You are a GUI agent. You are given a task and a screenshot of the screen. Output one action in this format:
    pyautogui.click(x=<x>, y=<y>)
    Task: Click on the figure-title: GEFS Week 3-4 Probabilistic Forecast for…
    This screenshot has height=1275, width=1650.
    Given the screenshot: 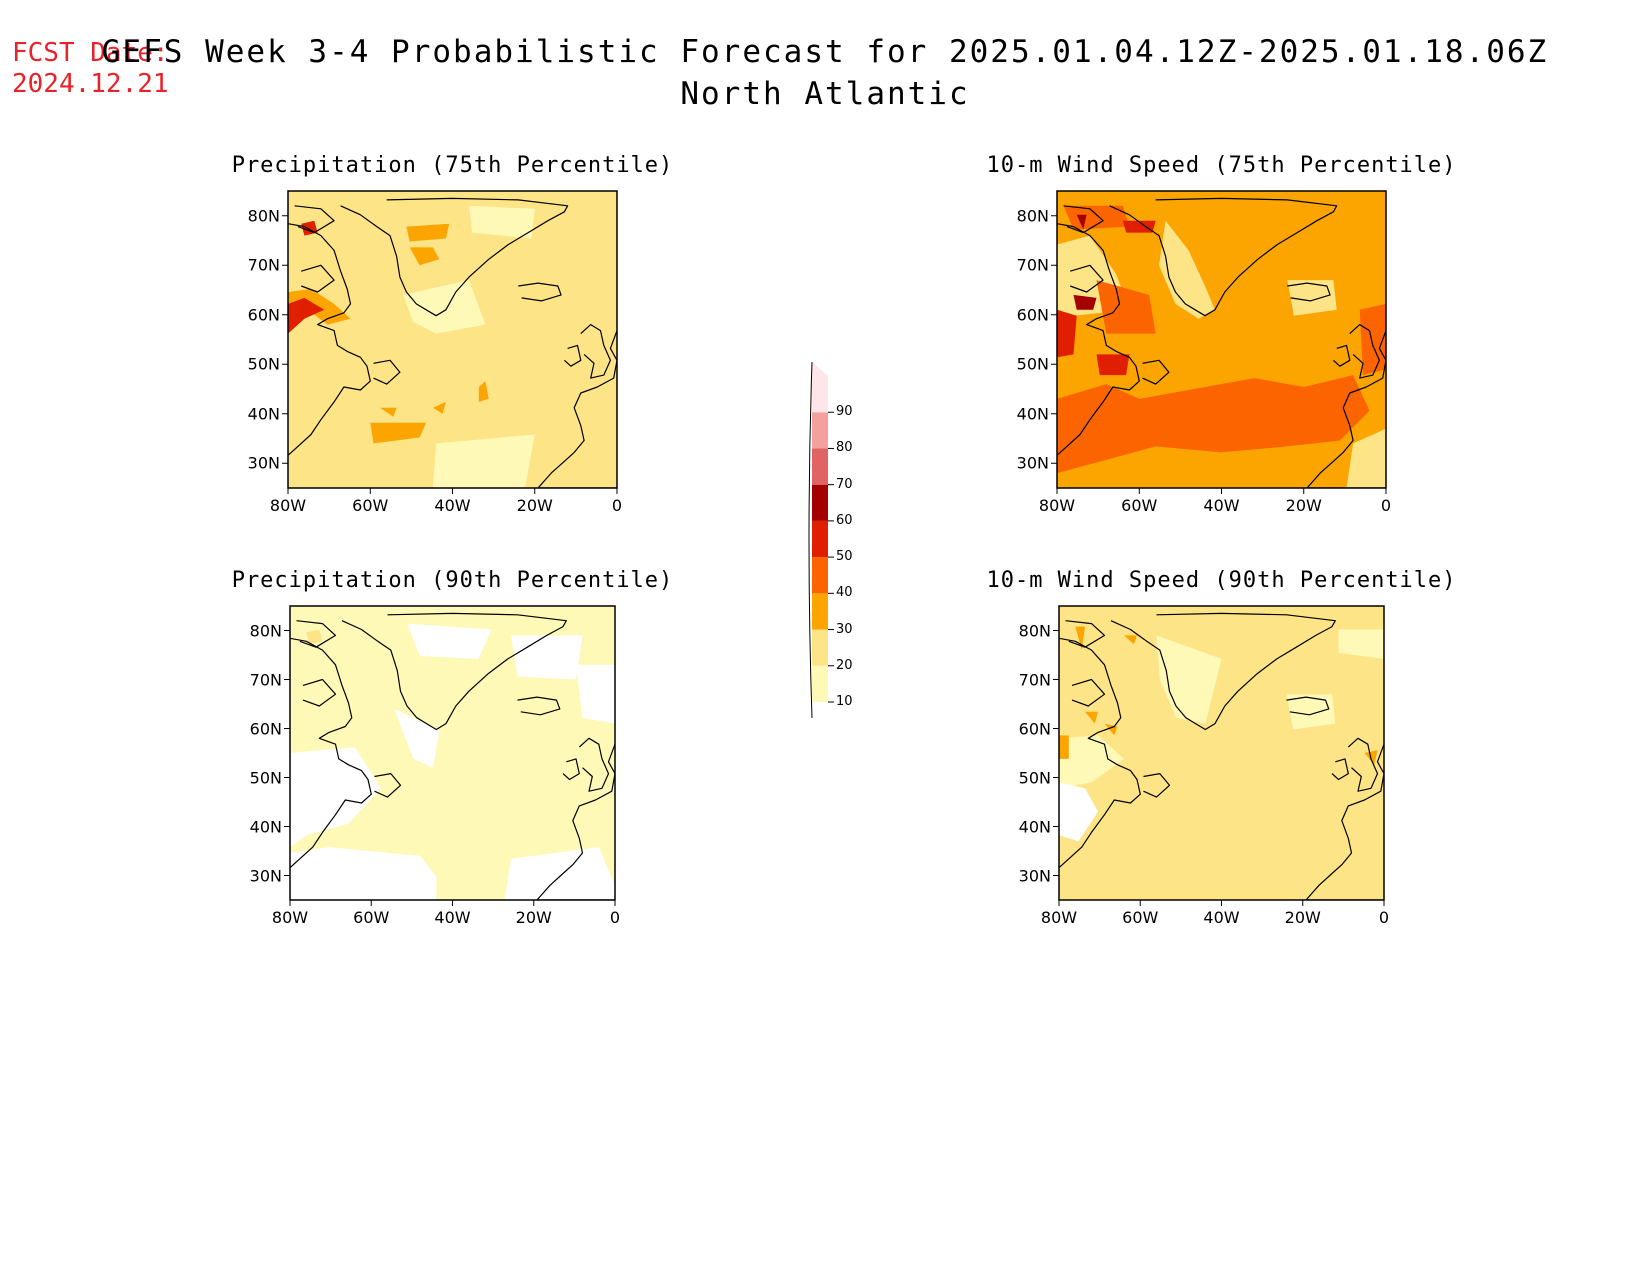 What is the action you would take?
    pyautogui.click(x=825, y=73)
    